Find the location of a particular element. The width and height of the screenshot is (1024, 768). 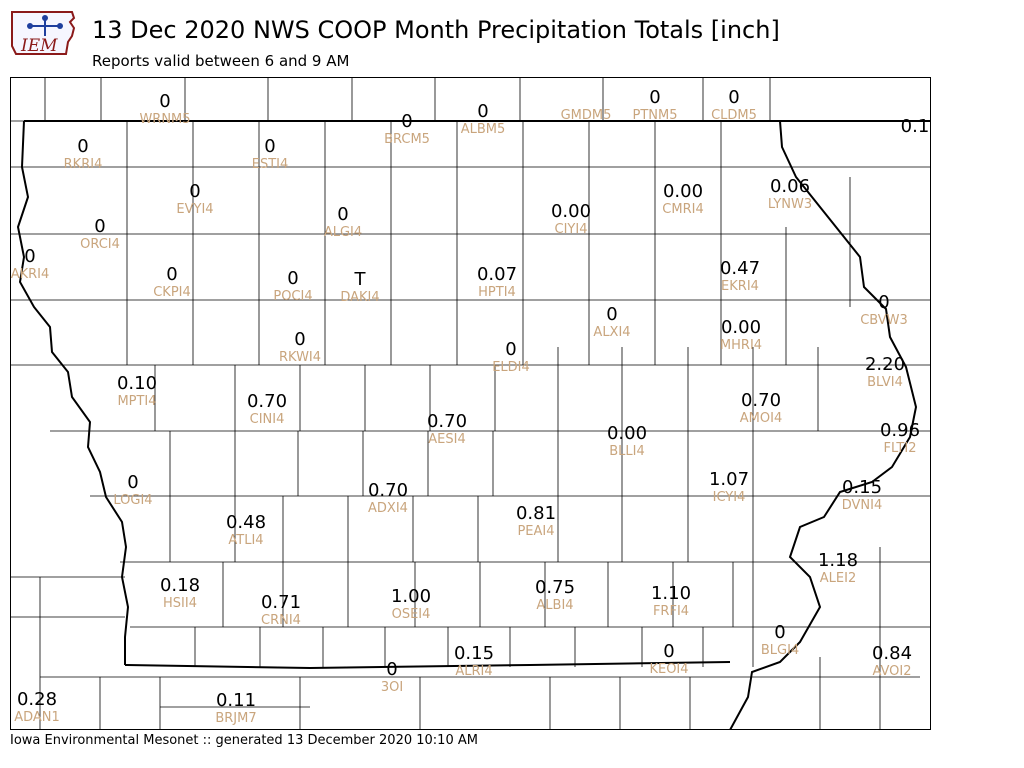

station-id: ADXI4 is located at coordinates (388, 508).